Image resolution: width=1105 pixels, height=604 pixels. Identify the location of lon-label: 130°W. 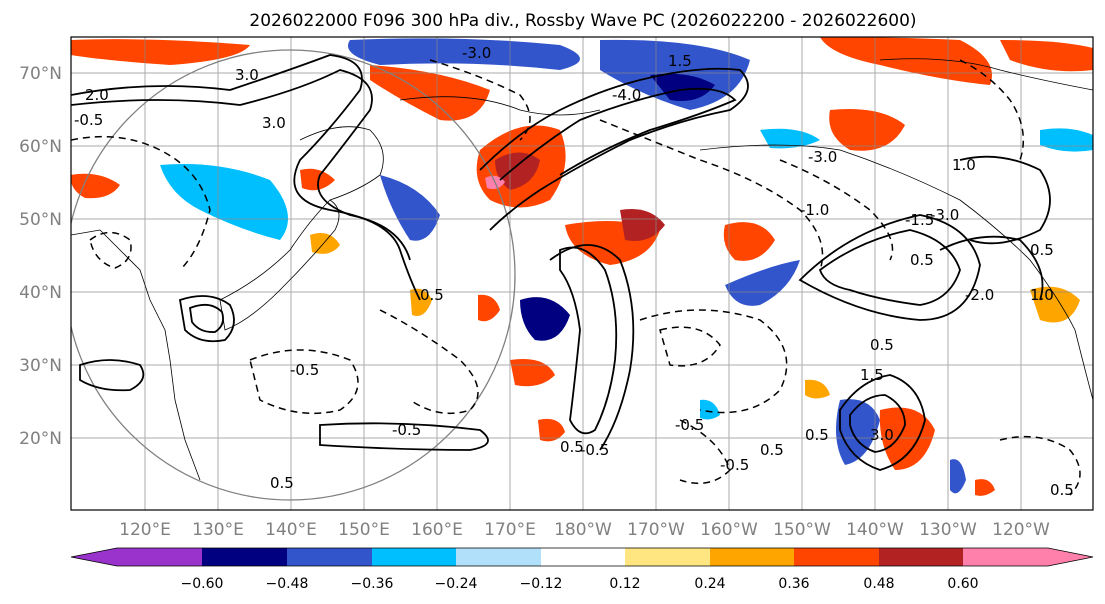
(948, 530).